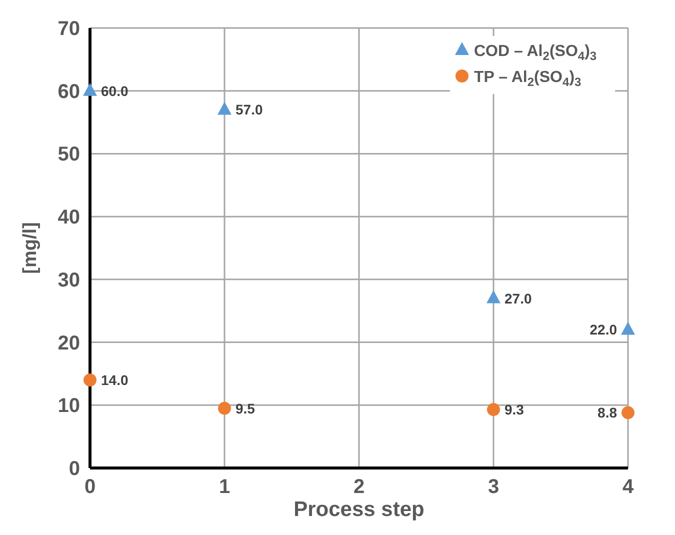 Image resolution: width=675 pixels, height=535 pixels. Describe the element at coordinates (494, 487) in the screenshot. I see `x-tick-label: 3` at that location.